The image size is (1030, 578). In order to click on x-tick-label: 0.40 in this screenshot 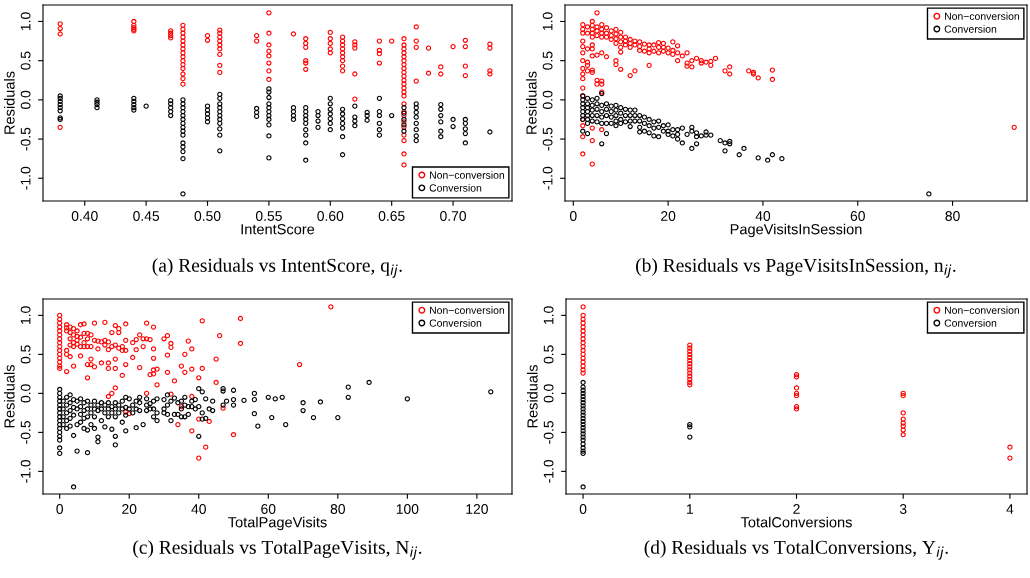, I will do `click(84, 216)`.